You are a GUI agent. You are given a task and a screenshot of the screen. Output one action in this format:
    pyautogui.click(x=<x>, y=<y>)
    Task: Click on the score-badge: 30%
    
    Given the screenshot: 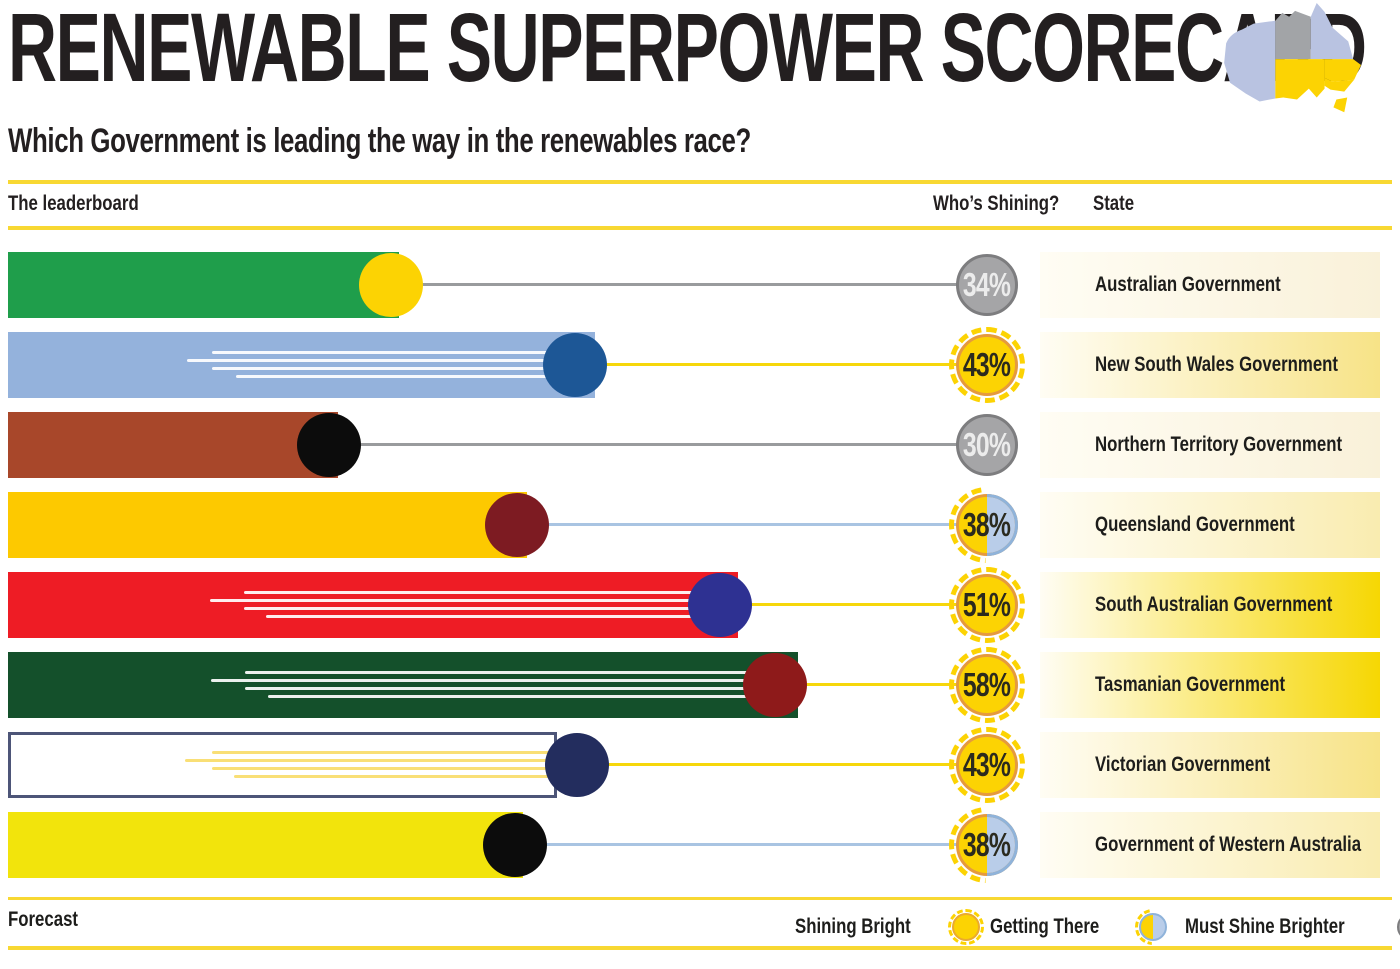 What is the action you would take?
    pyautogui.click(x=987, y=445)
    